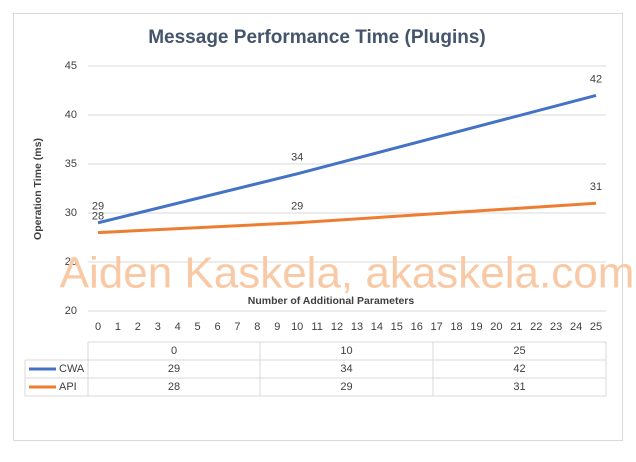 The height and width of the screenshot is (462, 636). Describe the element at coordinates (71, 262) in the screenshot. I see `y-tick-label: 25` at that location.